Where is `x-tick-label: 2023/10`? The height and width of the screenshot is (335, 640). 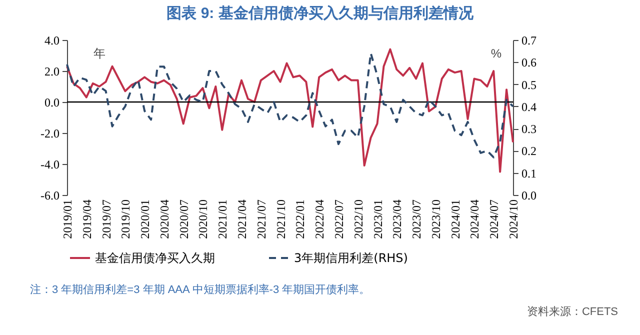
x-tick-label: 2023/10 is located at coordinates (435, 219).